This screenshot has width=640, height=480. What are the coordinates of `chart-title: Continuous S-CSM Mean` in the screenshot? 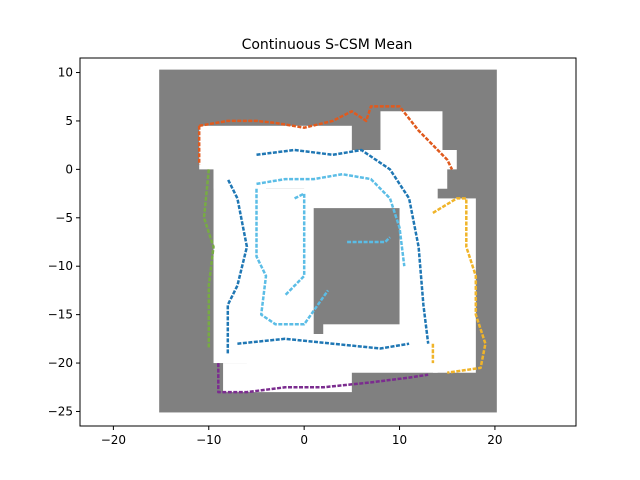 It's located at (327, 45).